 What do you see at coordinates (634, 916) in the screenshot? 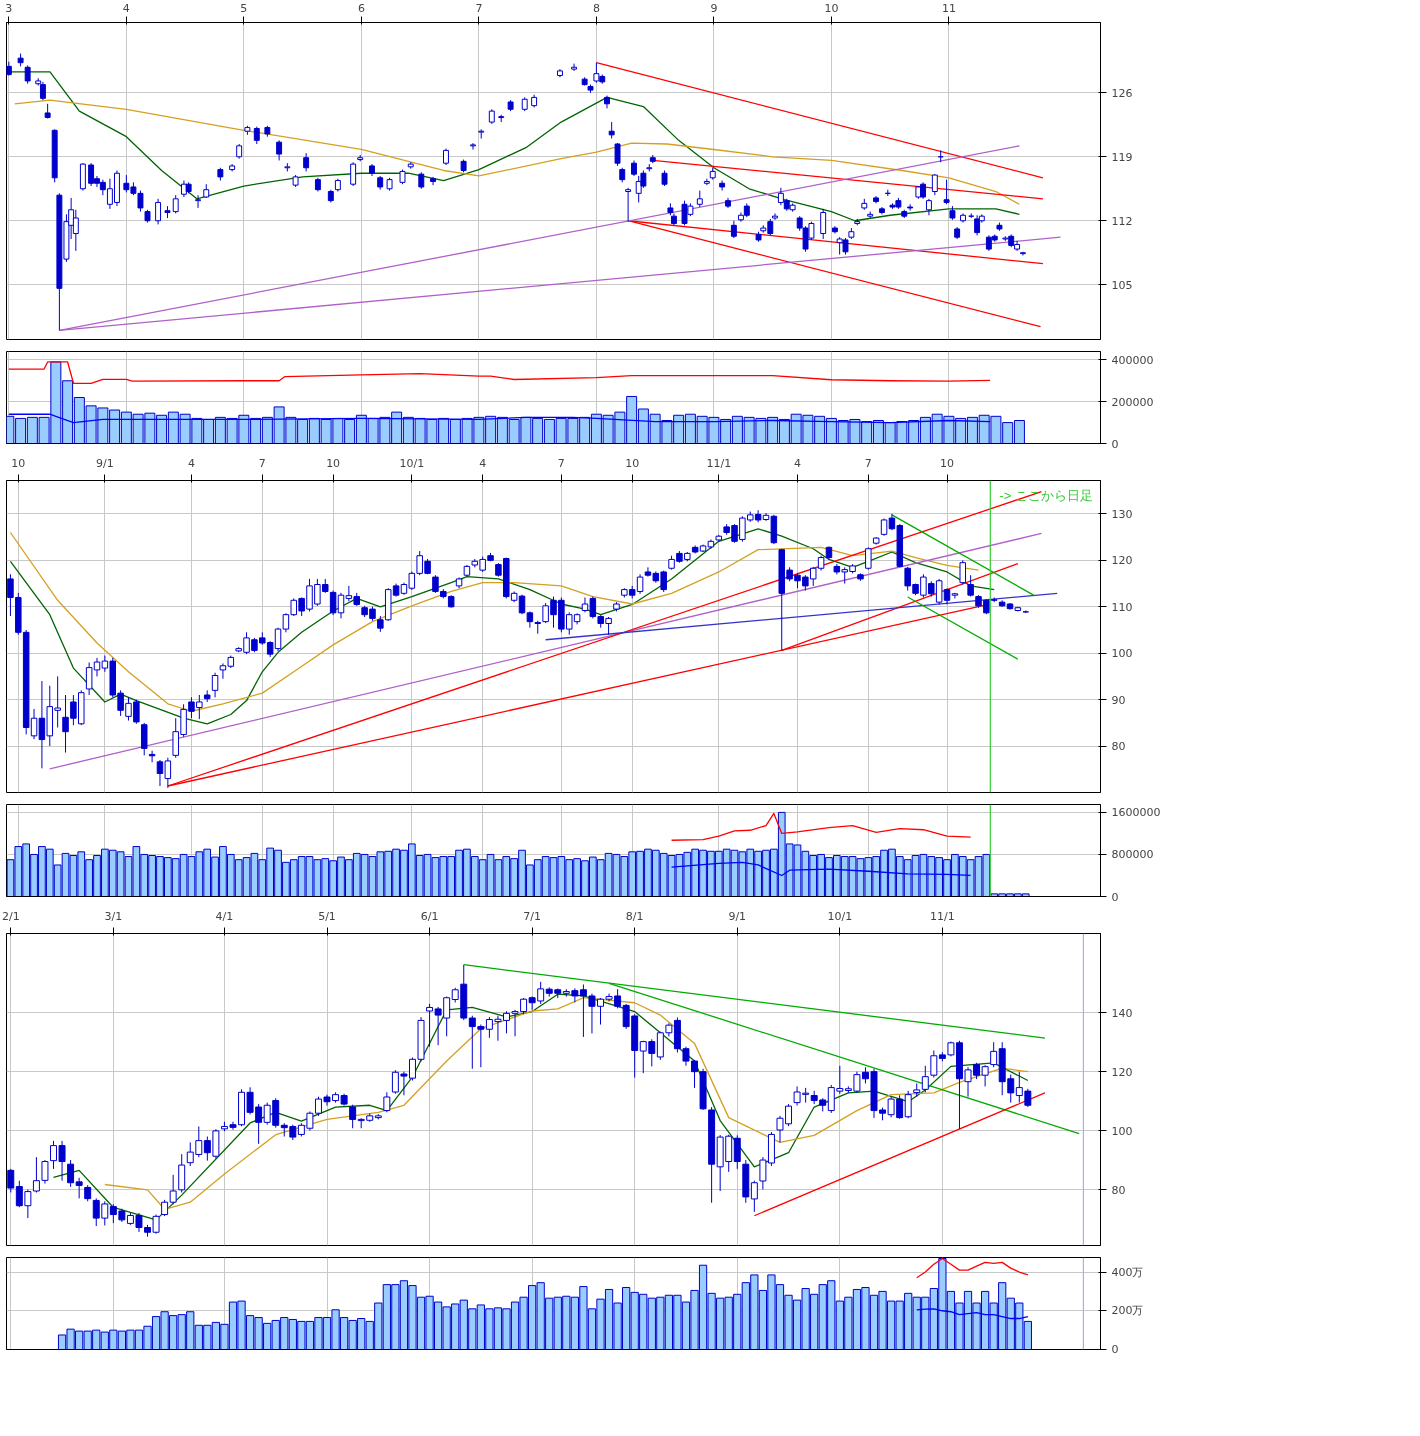
I see `x-tick-label: 8/1` at bounding box center [634, 916].